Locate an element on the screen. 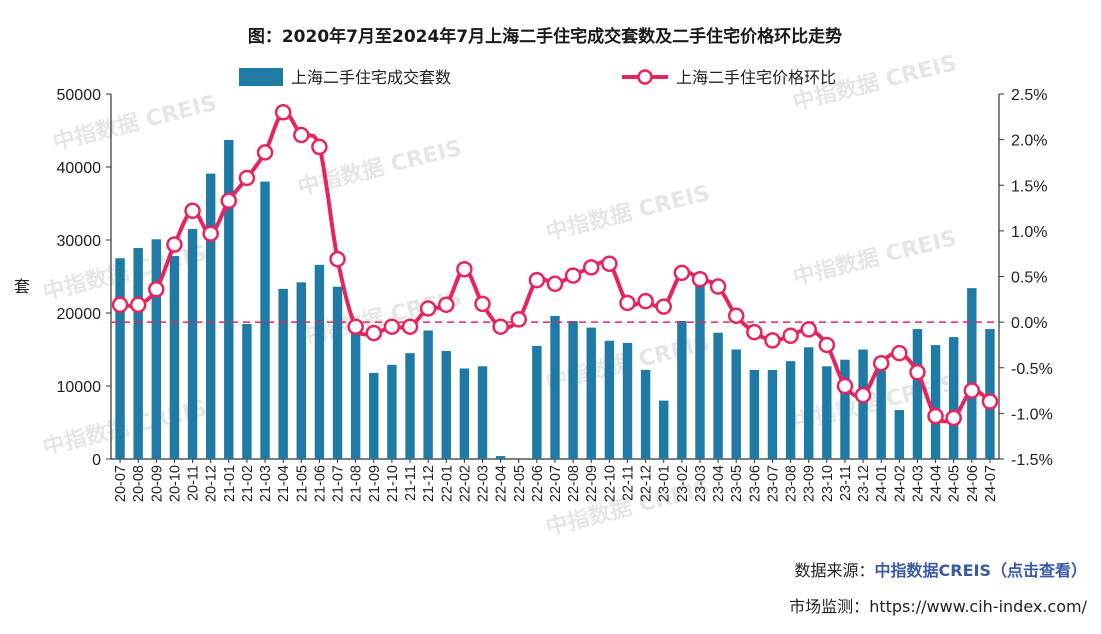 The height and width of the screenshot is (634, 1101). x-tick-label: 20-12 is located at coordinates (212, 483).